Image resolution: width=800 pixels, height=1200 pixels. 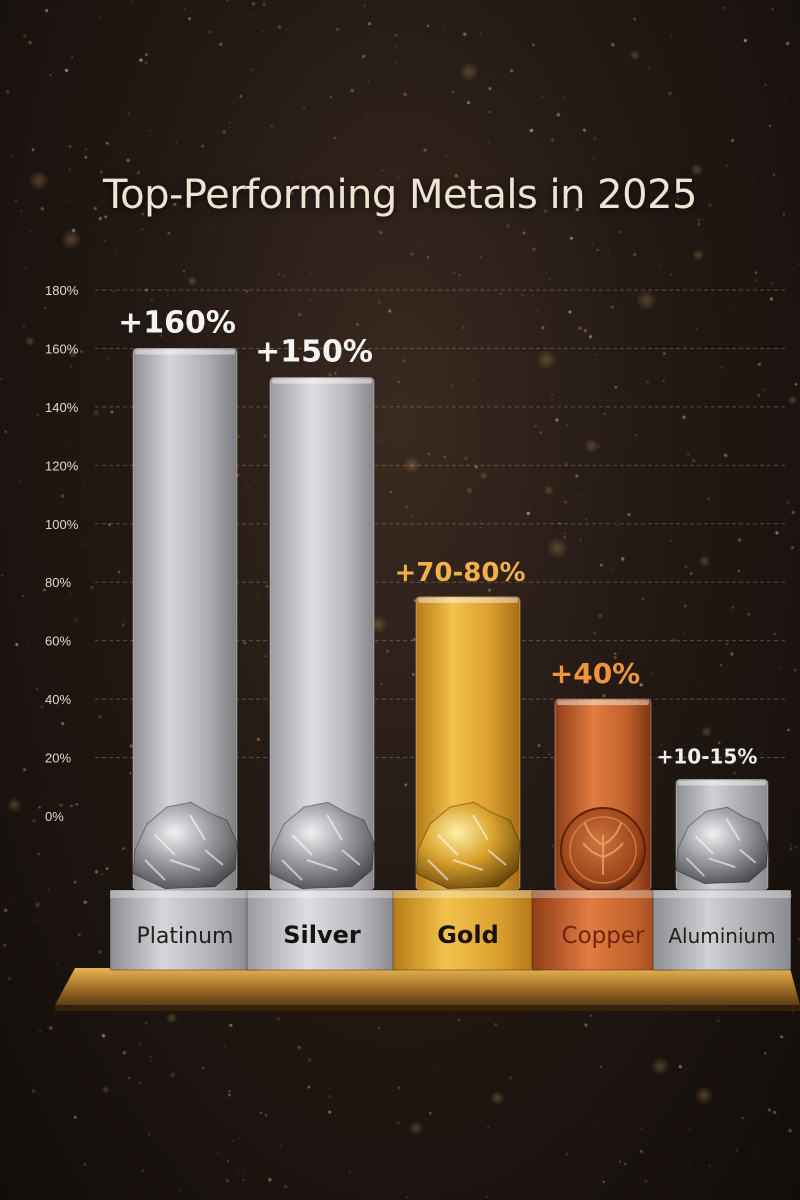 What do you see at coordinates (62, 407) in the screenshot?
I see `y-tick-label: 140%` at bounding box center [62, 407].